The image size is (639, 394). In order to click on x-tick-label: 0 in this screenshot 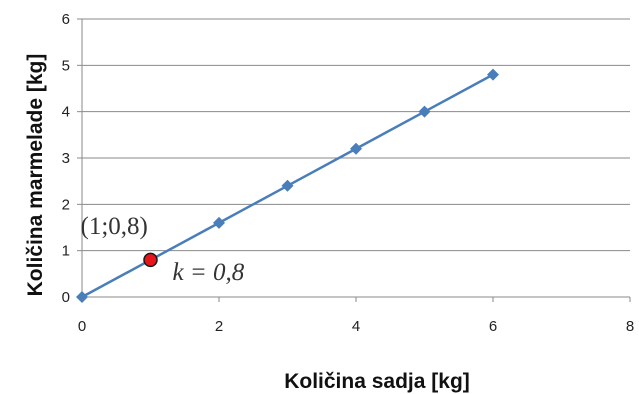, I will do `click(82, 326)`.